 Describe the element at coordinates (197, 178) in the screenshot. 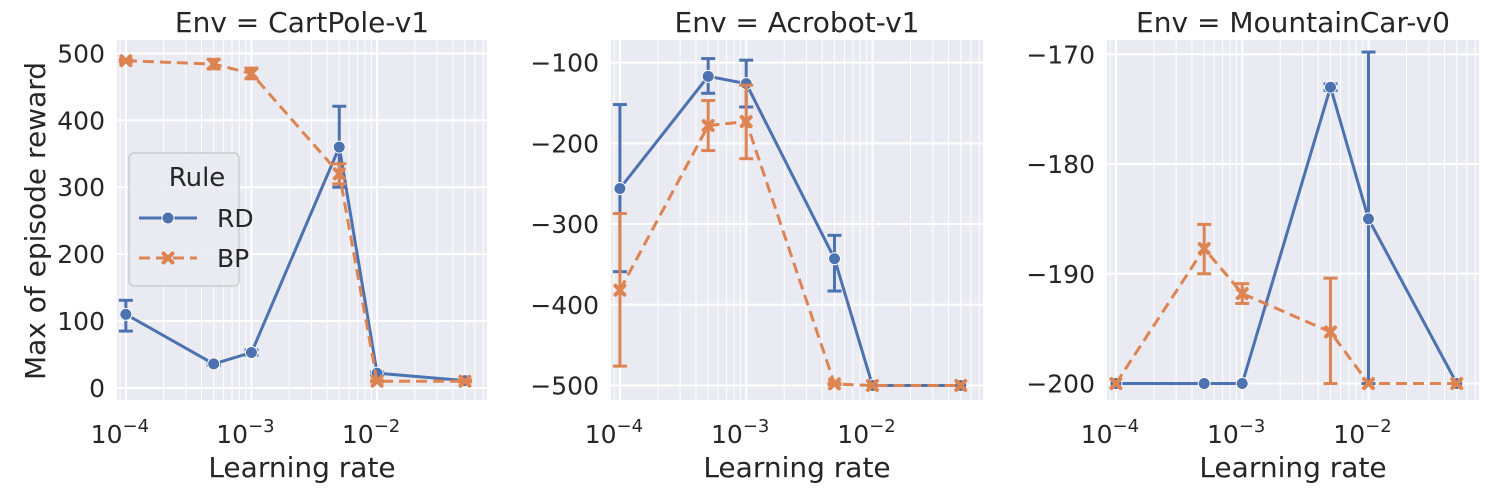

I see `legend-title: Rule` at that location.